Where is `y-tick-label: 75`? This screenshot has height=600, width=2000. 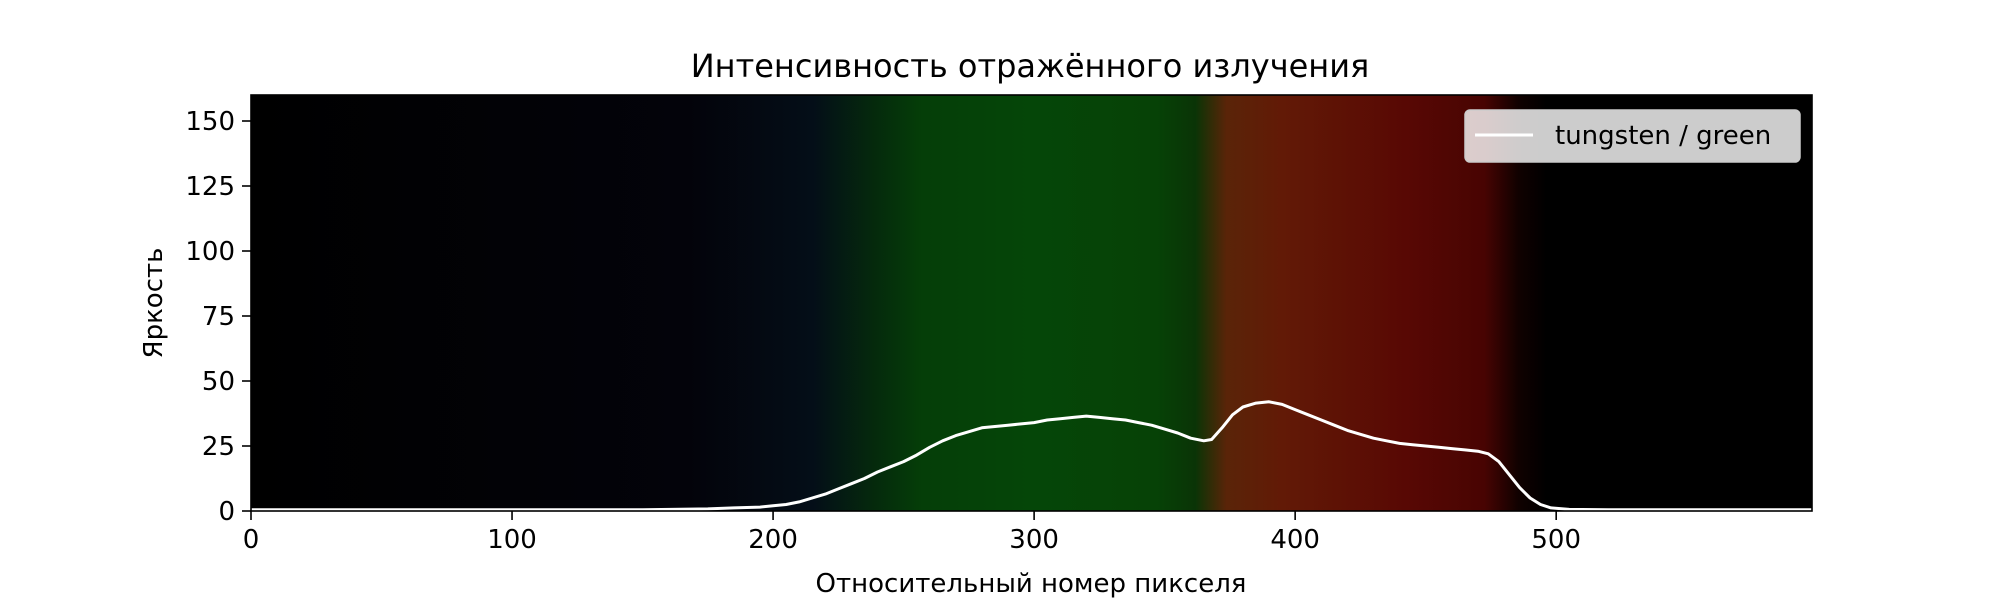
y-tick-label: 75 is located at coordinates (218, 317).